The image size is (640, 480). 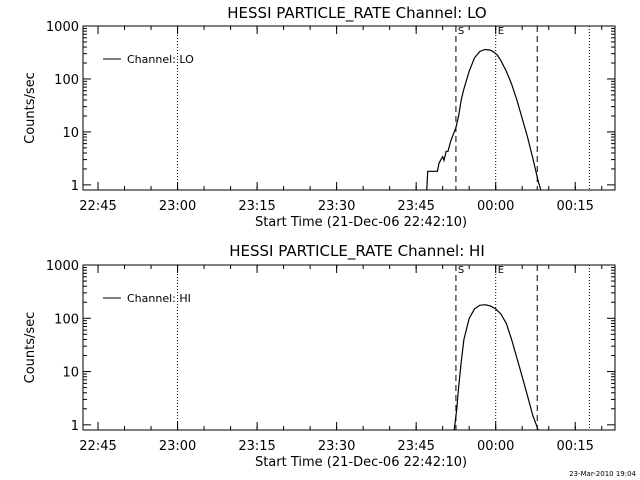 I want to click on legend-label: Channel: LO, so click(x=160, y=59).